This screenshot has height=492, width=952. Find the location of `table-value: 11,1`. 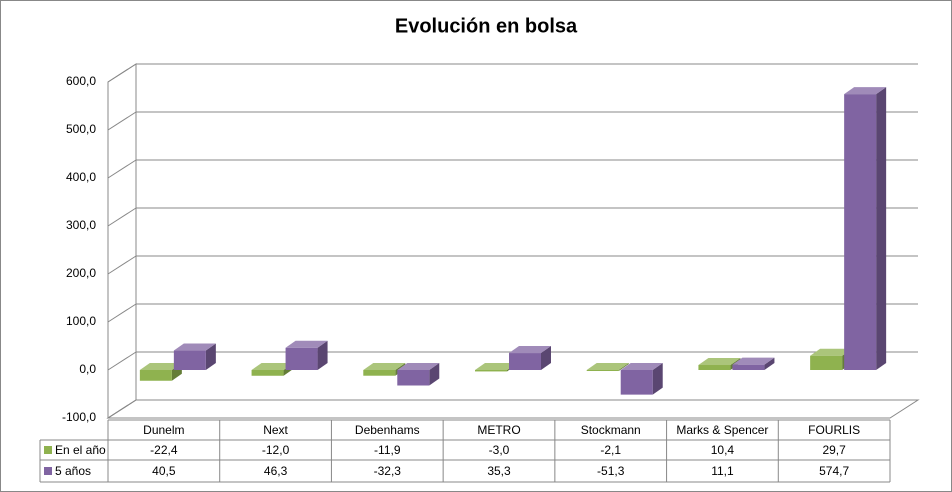

table-value: 11,1 is located at coordinates (722, 471).